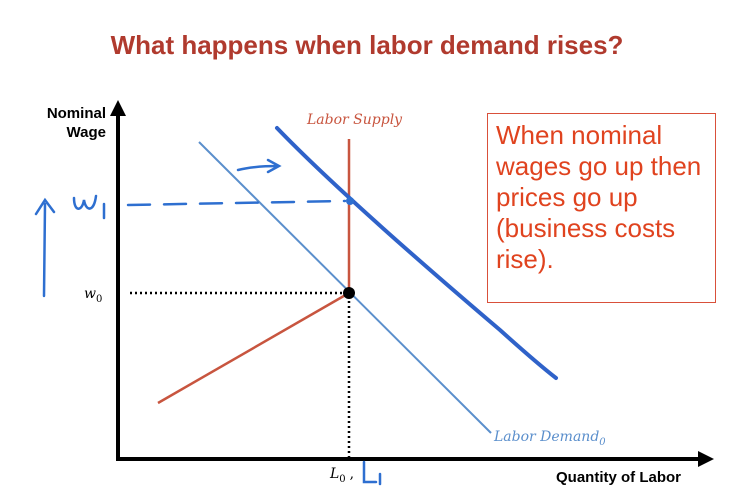 Image resolution: width=734 pixels, height=502 pixels. I want to click on y-axis-label-line2: Wage, so click(86, 132).